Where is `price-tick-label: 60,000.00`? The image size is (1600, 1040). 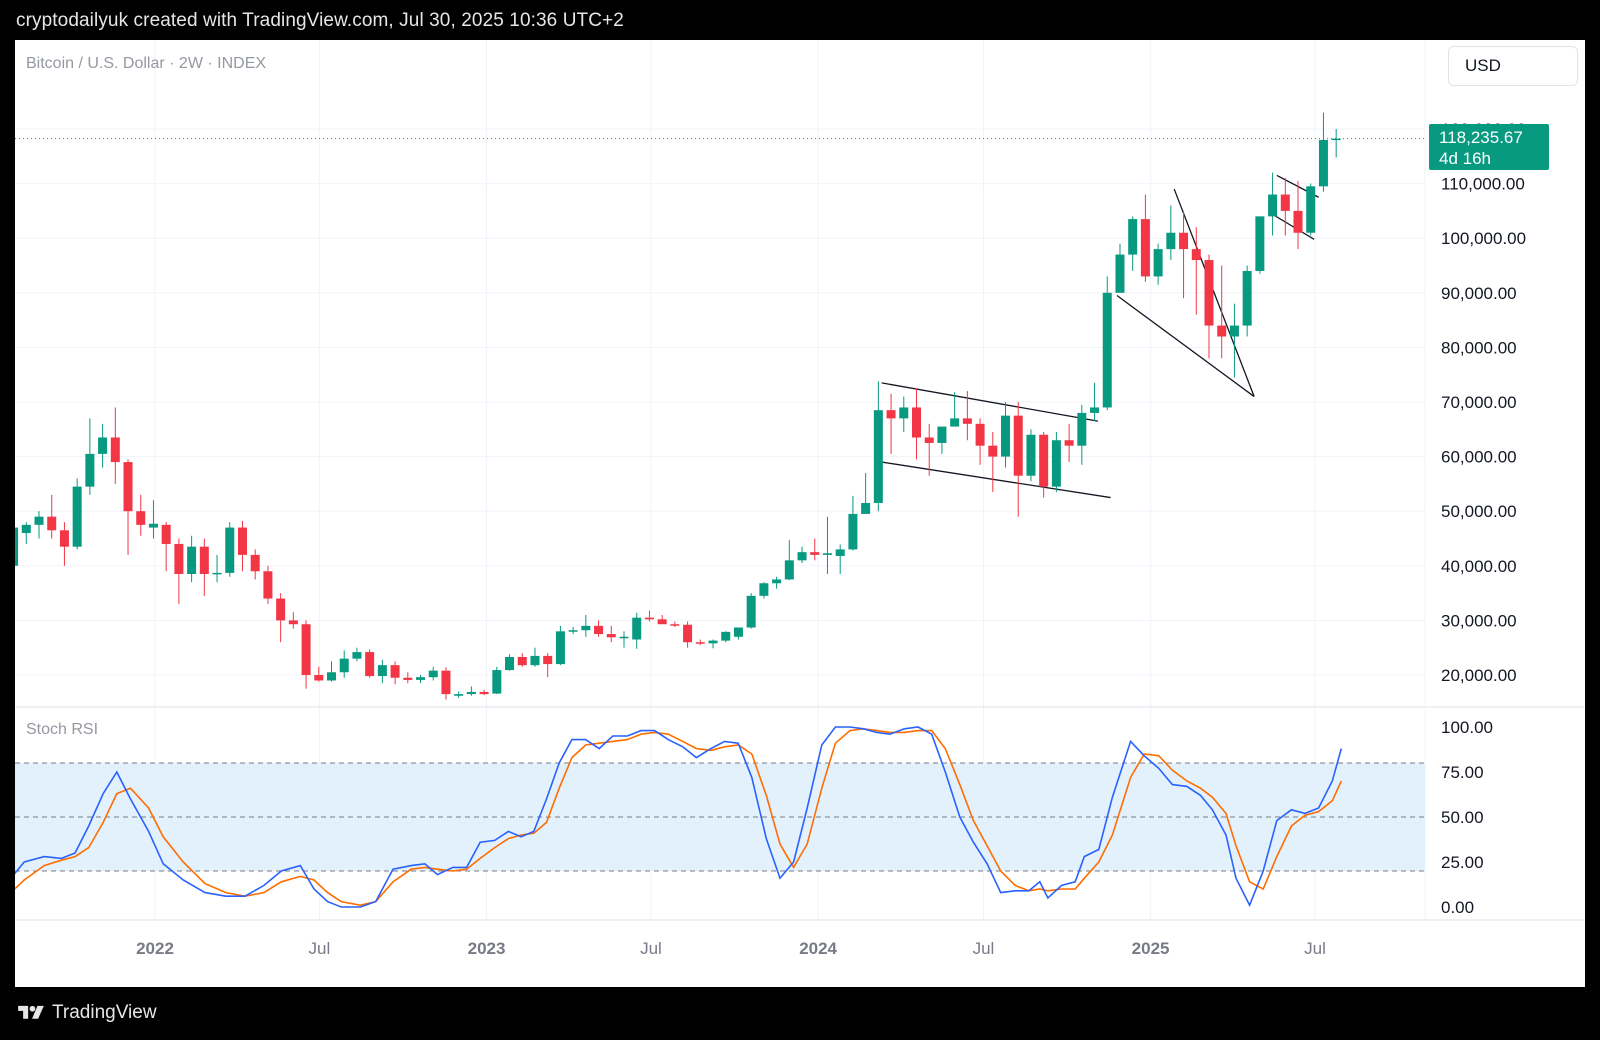 price-tick-label: 60,000.00 is located at coordinates (1479, 457).